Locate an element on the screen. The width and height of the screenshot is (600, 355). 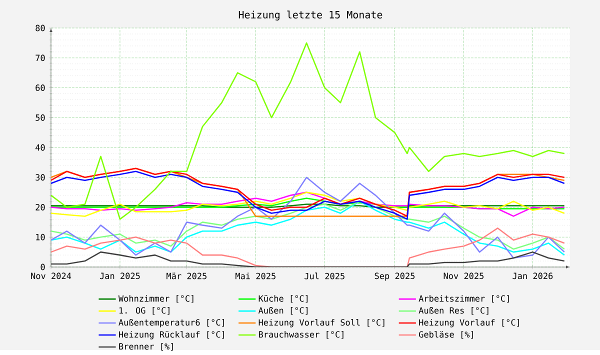
line-series is located at coordinates (308, 204).